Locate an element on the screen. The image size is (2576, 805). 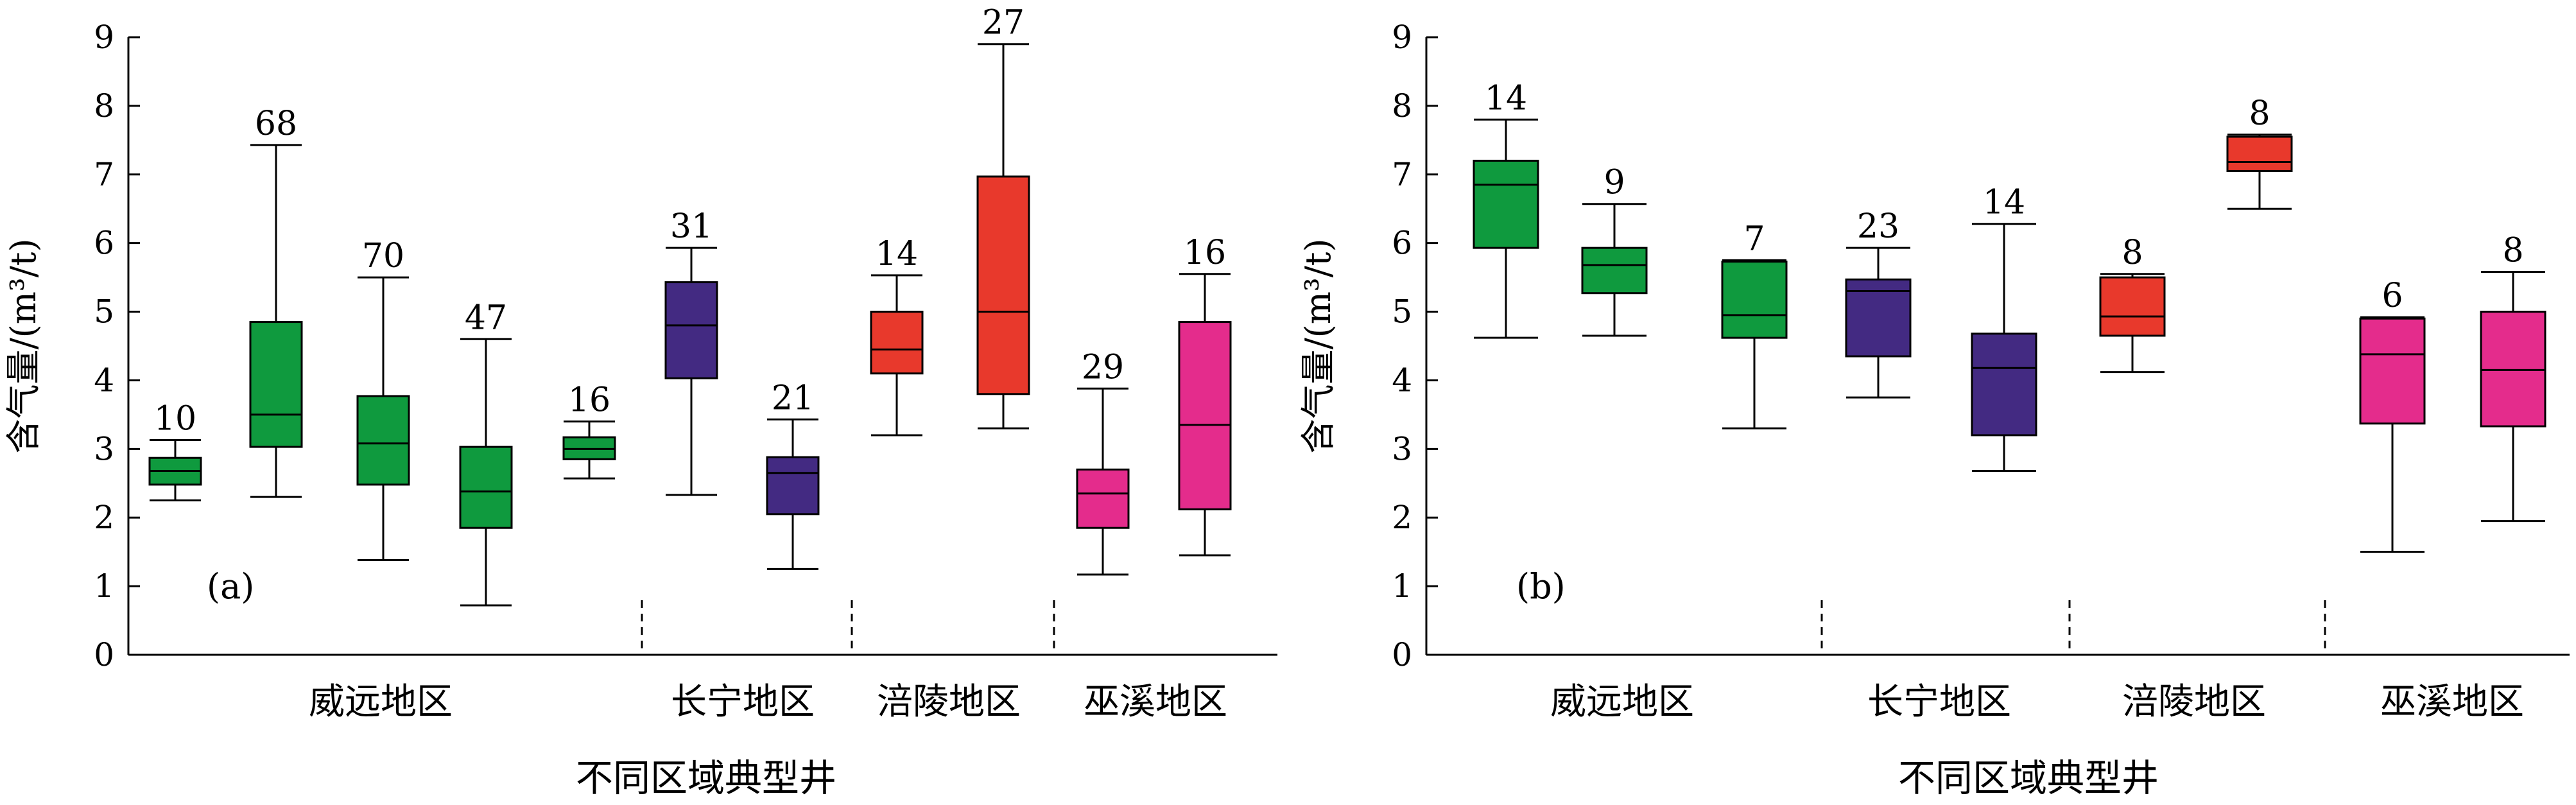
box-plot-7: 21 is located at coordinates (793, 474).